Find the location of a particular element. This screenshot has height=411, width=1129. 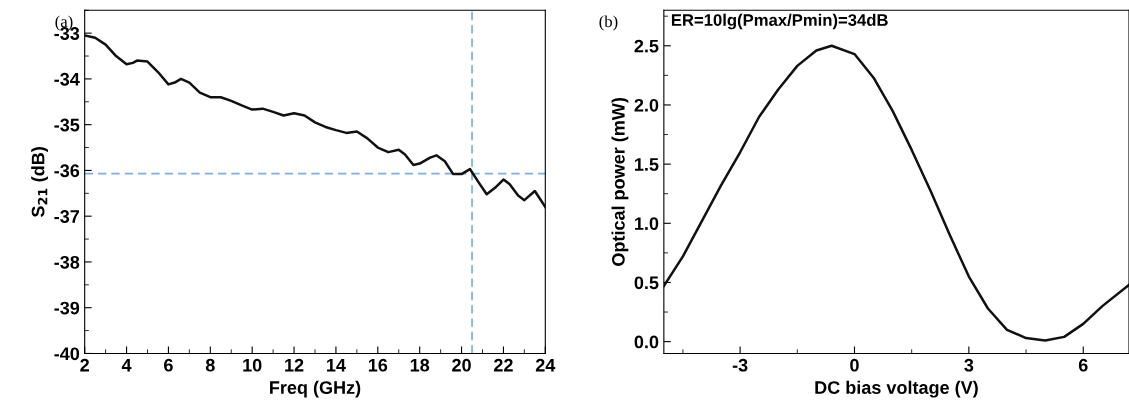

y-tick-label: -36 is located at coordinates (67, 171).